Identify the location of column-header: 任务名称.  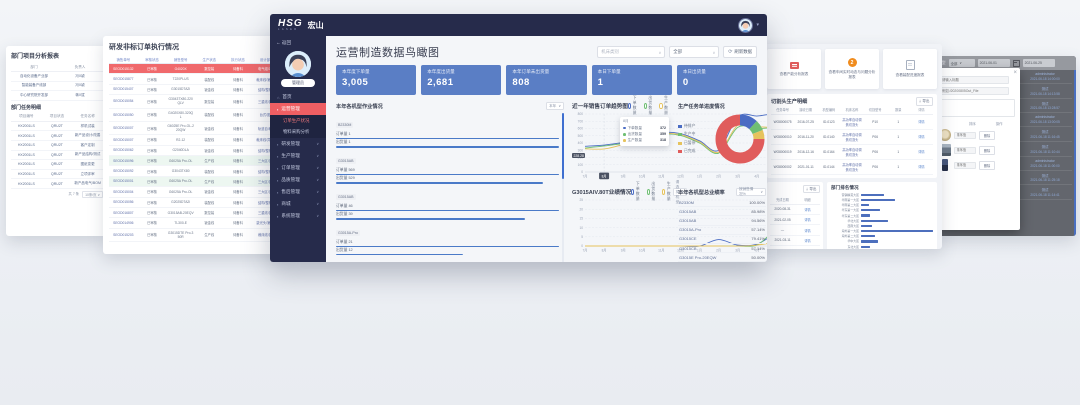
(87, 117).